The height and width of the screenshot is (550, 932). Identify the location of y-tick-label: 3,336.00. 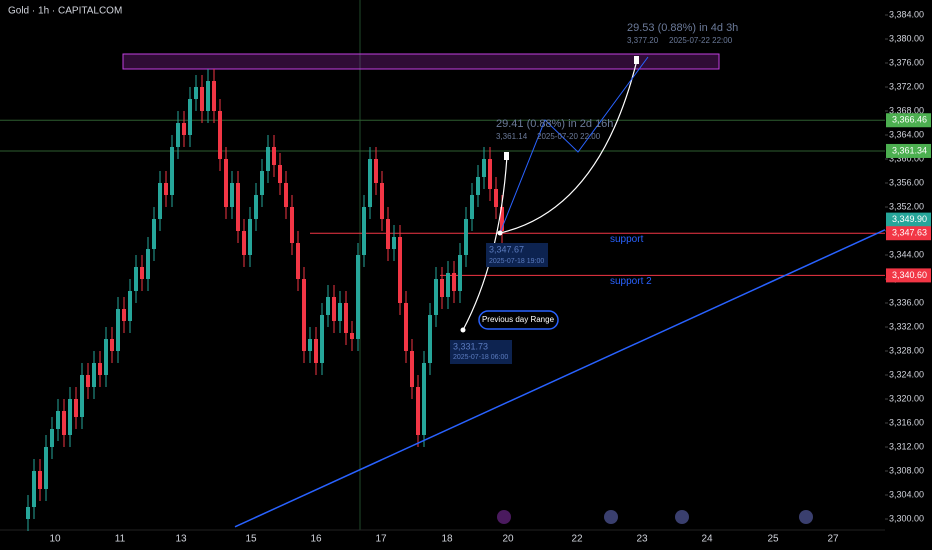
(906, 302).